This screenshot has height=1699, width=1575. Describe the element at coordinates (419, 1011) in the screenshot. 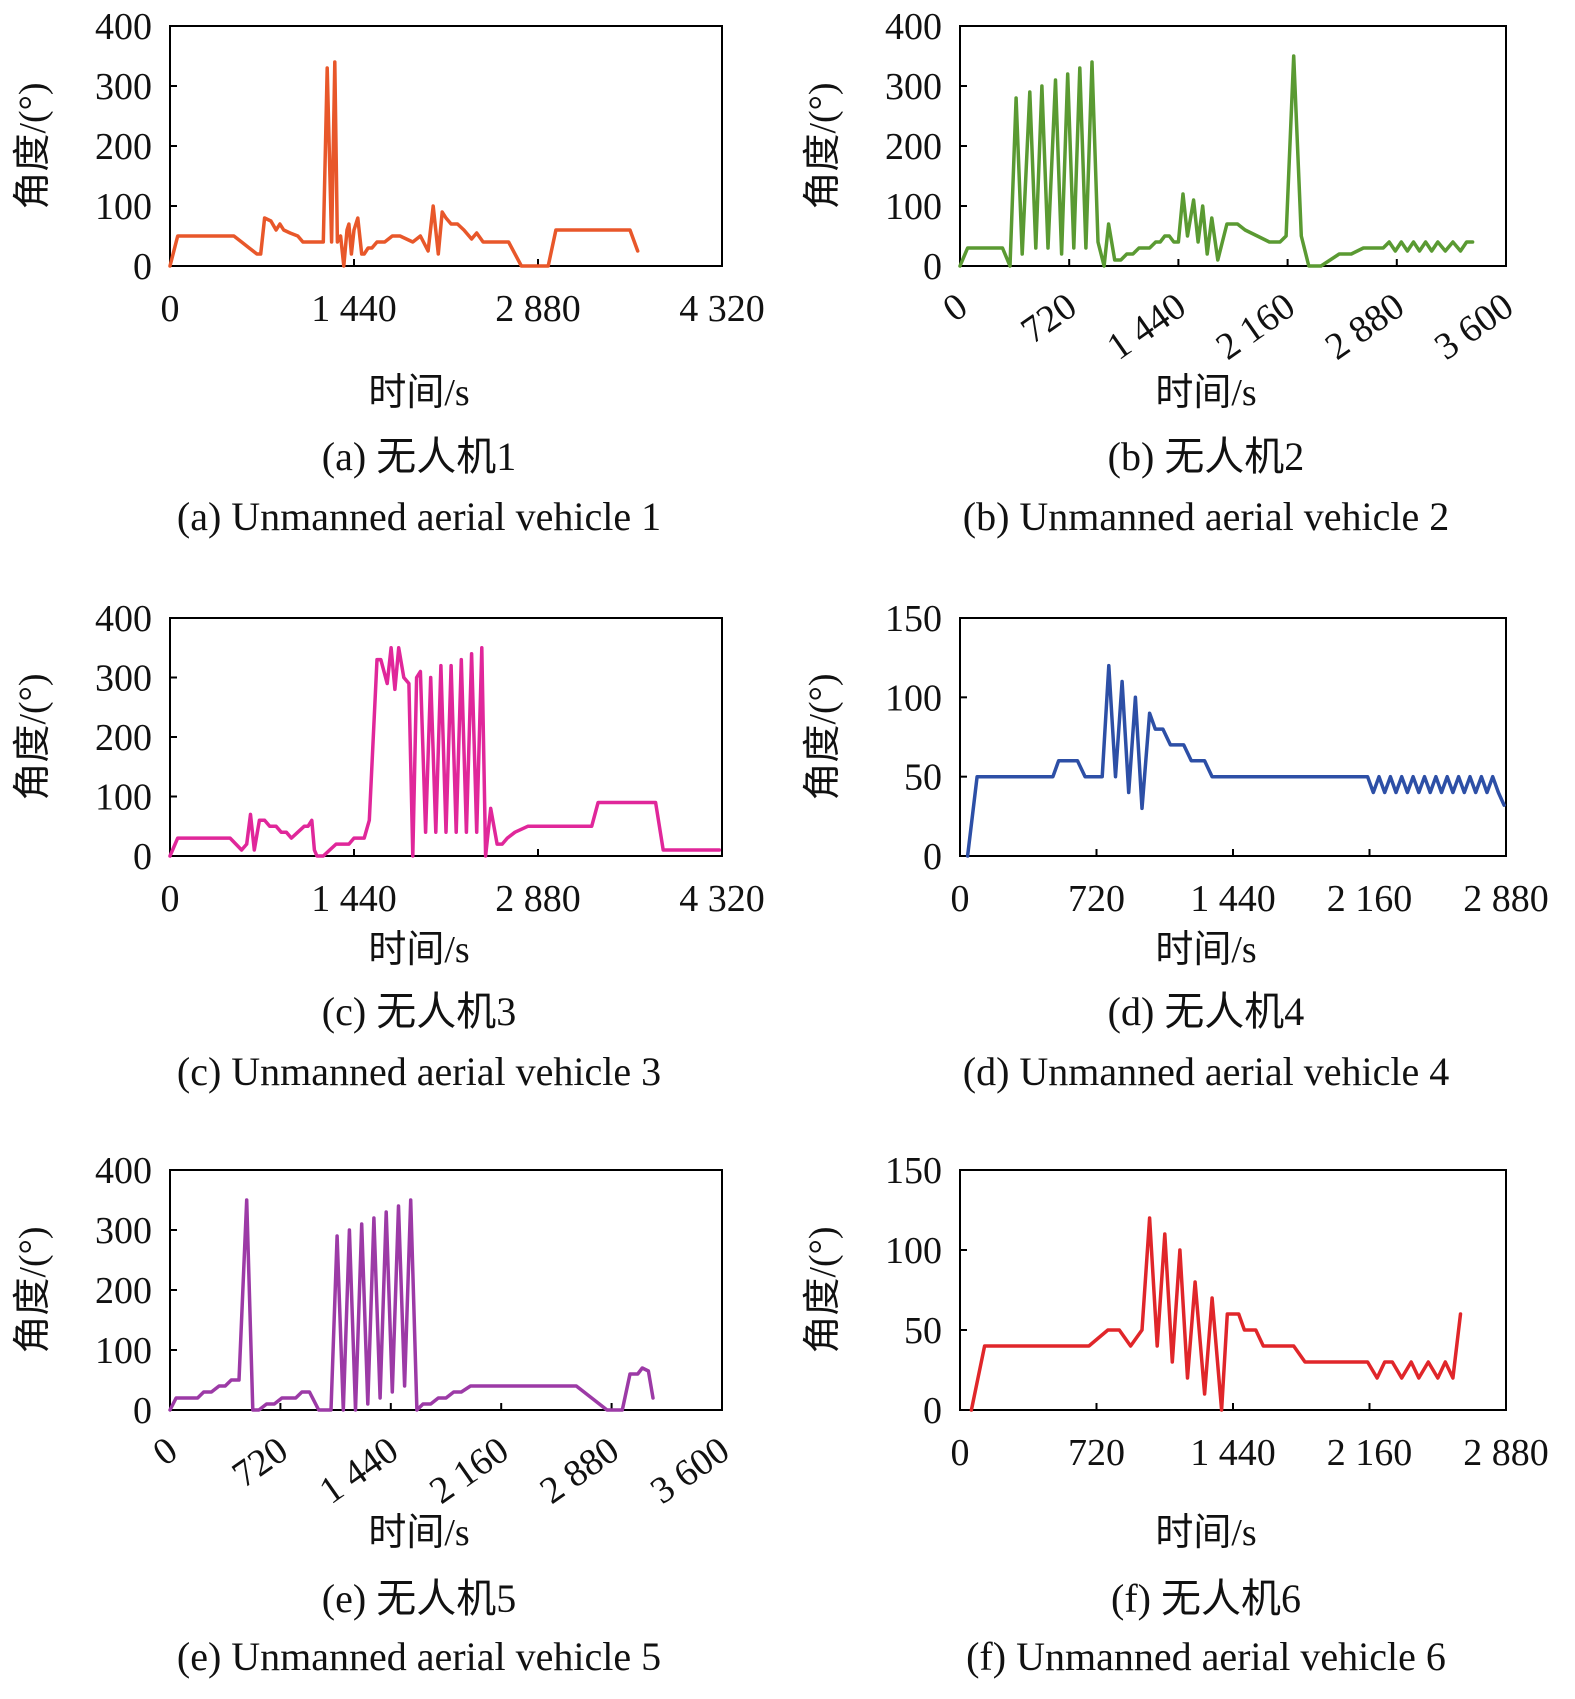

I see `caption-chinese: (c) 无人机3` at that location.